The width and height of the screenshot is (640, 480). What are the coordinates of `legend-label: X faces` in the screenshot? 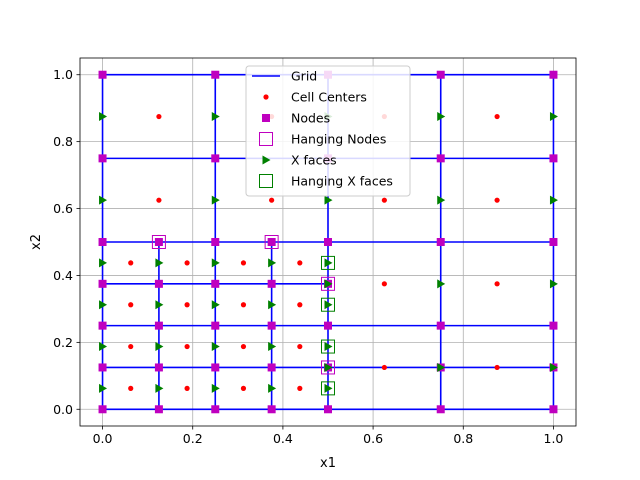 It's located at (314, 160).